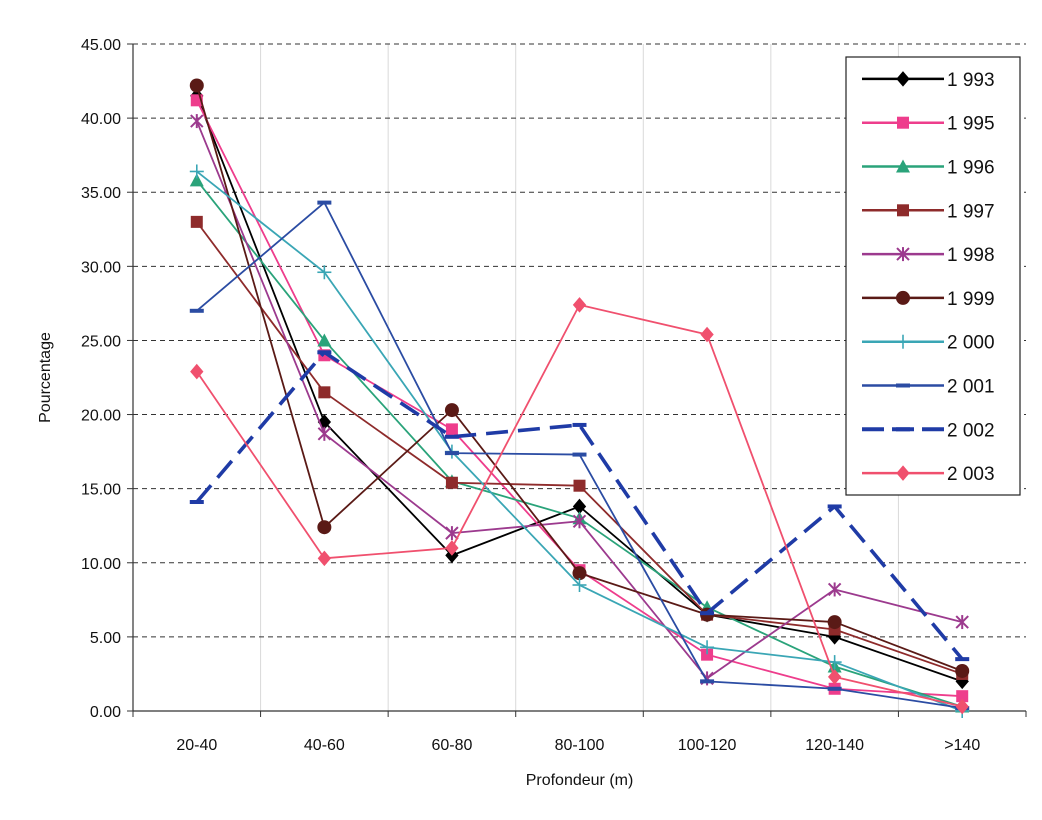 The height and width of the screenshot is (820, 1042). What do you see at coordinates (101, 341) in the screenshot?
I see `y-tick-label: 25.00` at bounding box center [101, 341].